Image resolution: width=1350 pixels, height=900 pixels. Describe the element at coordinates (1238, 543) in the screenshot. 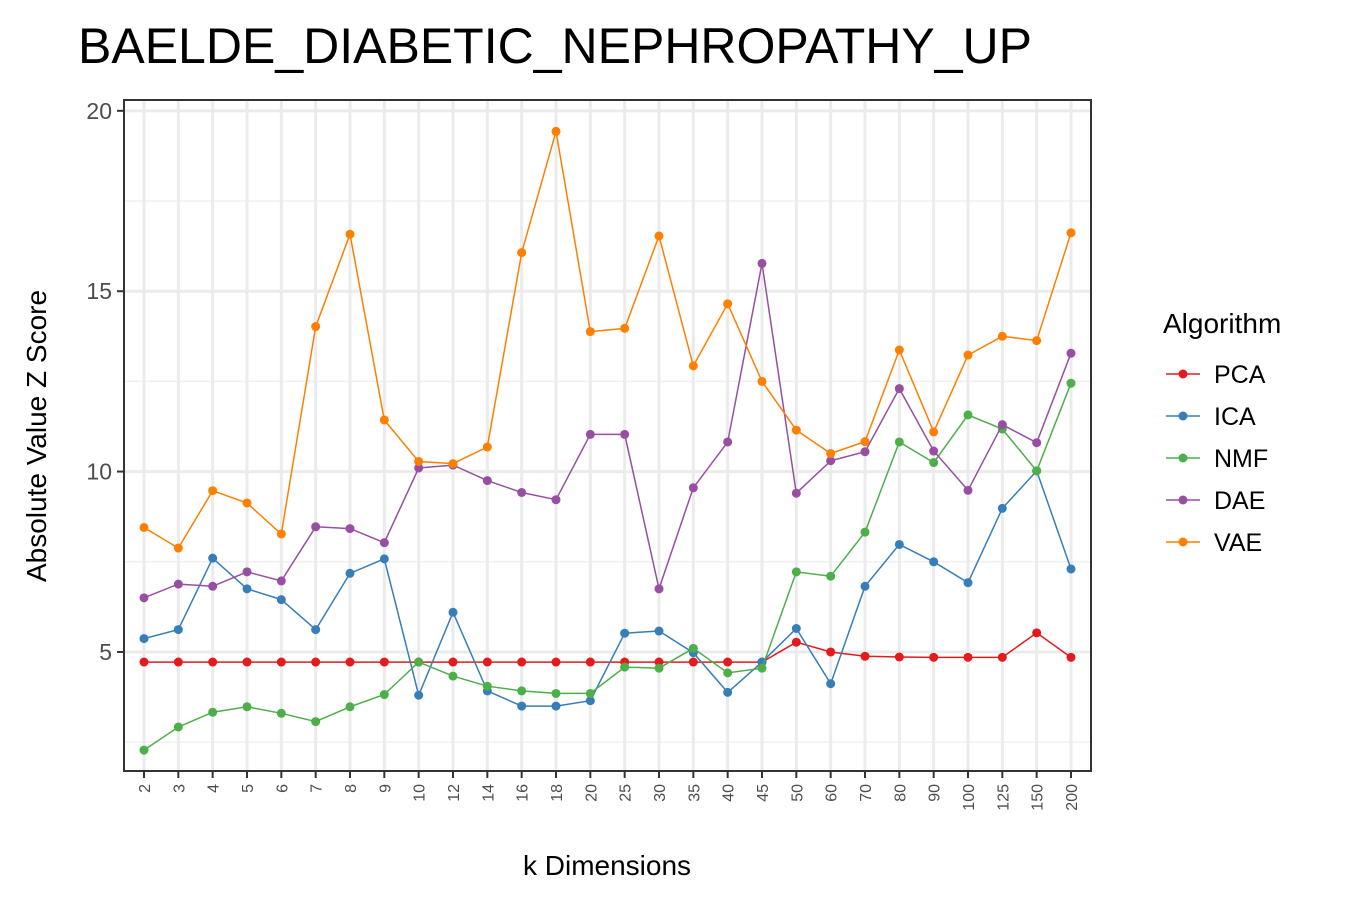

I see `legend-item-vae: VAE` at that location.